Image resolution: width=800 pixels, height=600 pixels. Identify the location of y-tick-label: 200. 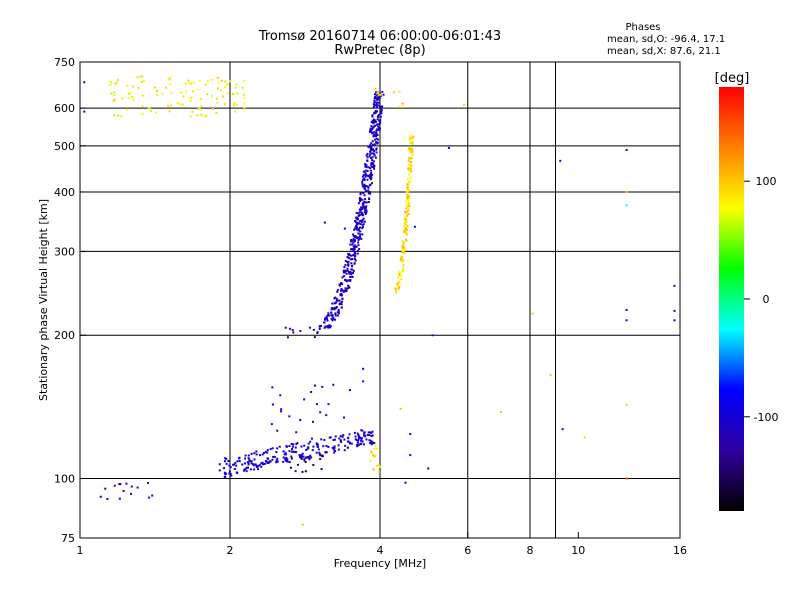
(64, 335).